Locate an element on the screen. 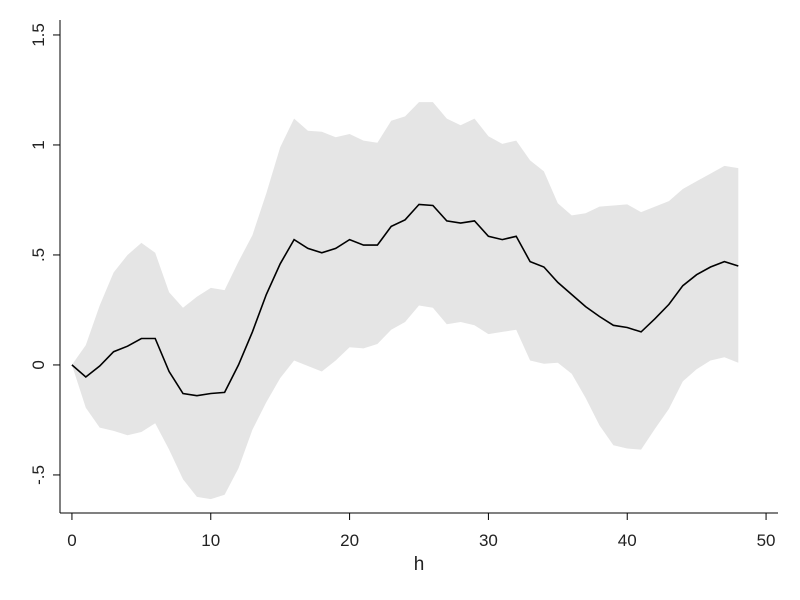  x-tick-label: 30 is located at coordinates (488, 540).